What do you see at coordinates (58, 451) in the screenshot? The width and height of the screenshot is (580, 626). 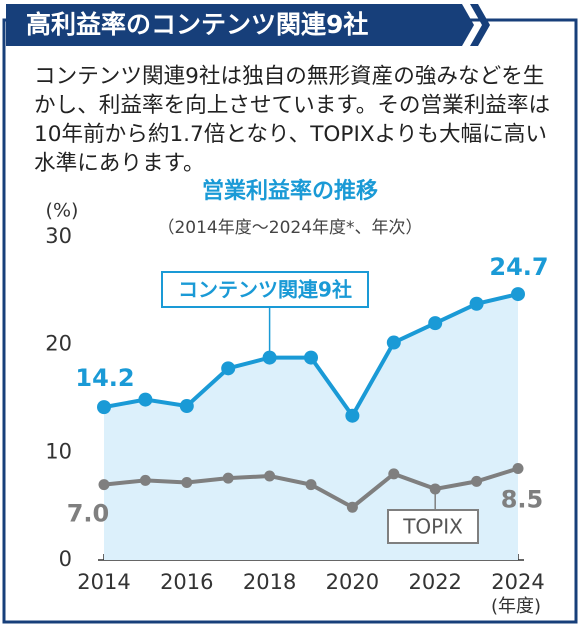 I see `y-tick-label: 10` at bounding box center [58, 451].